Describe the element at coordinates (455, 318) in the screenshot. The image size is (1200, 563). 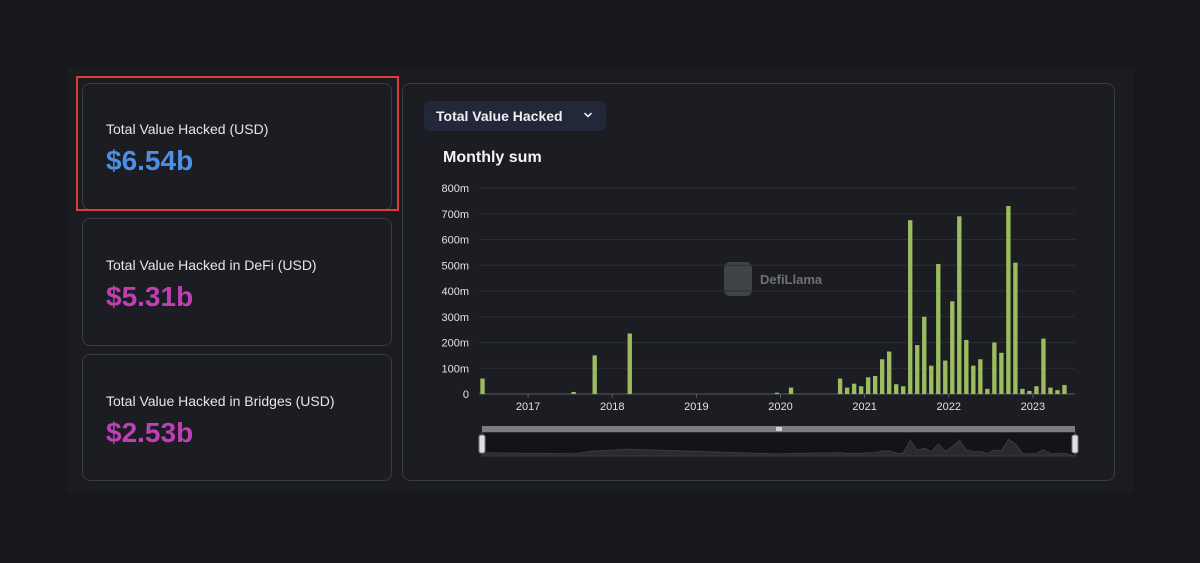
I see `y-tick-label: 300m` at that location.